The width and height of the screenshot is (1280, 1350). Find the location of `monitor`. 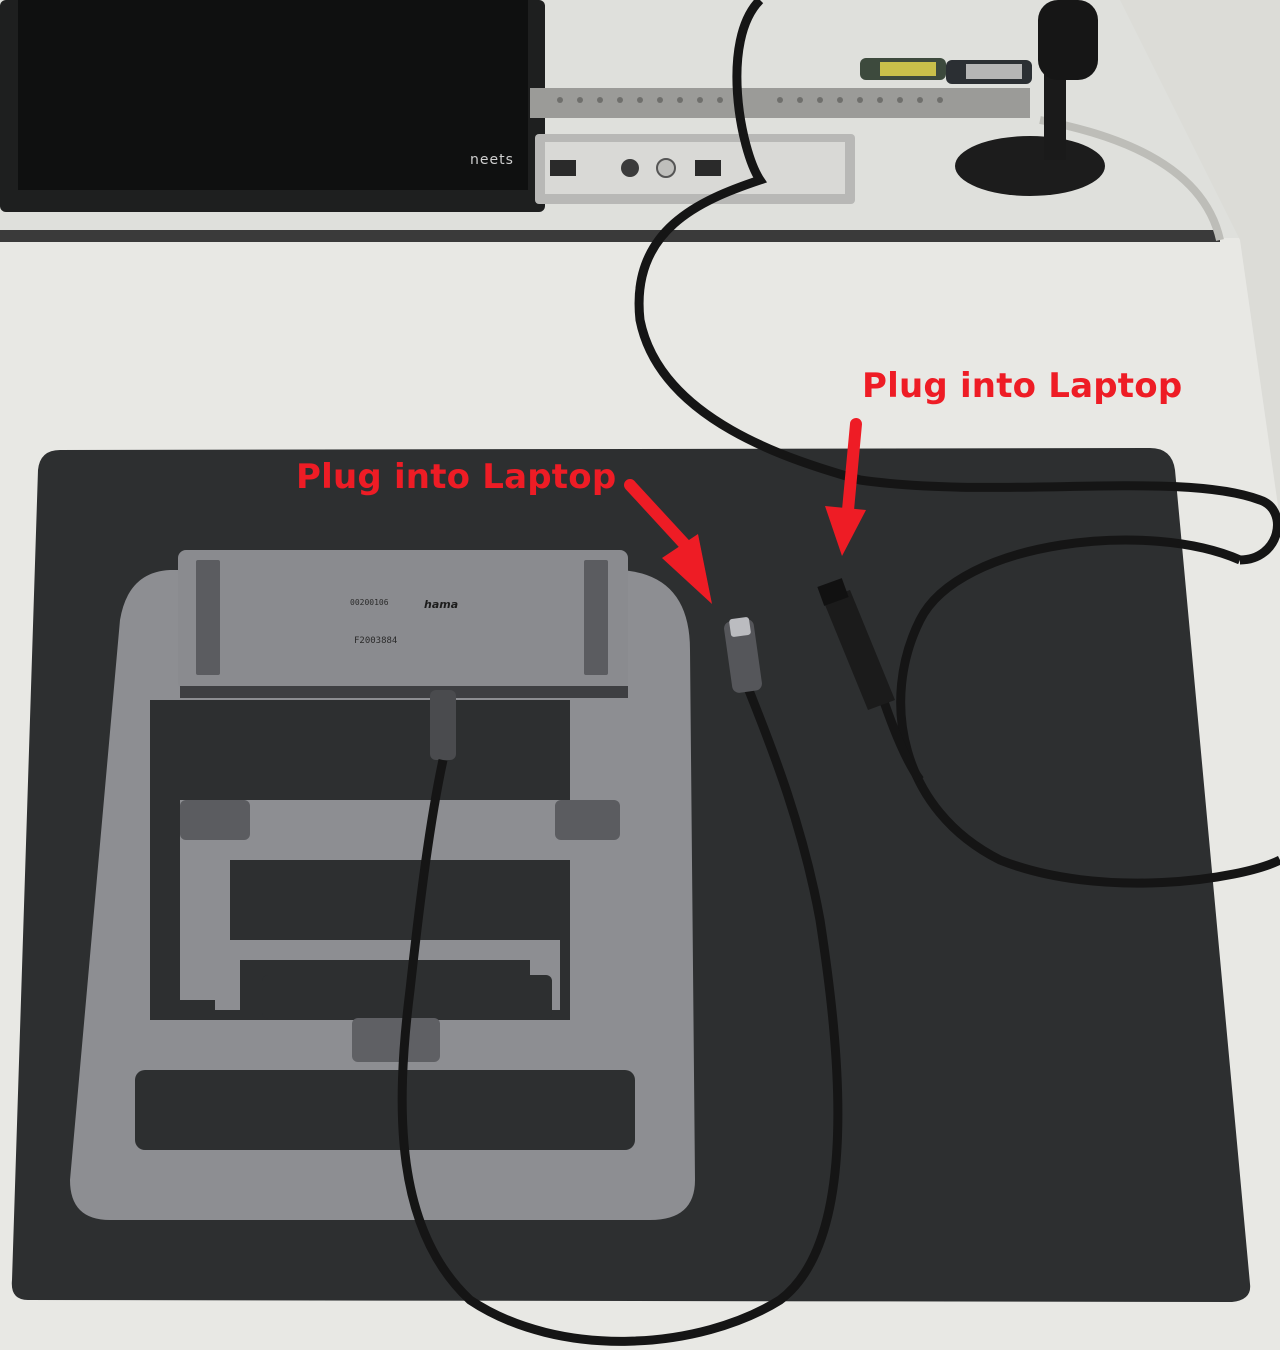

monitor is located at coordinates (272, 106).